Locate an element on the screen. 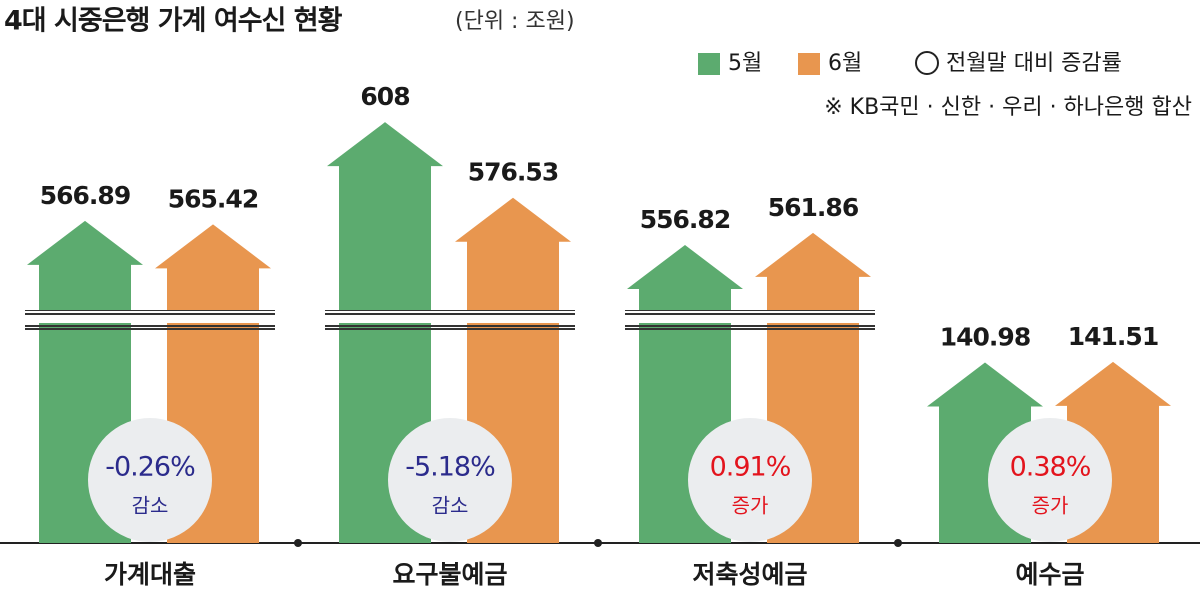  legend-label: 전월말 대비 증감률 is located at coordinates (1034, 63).